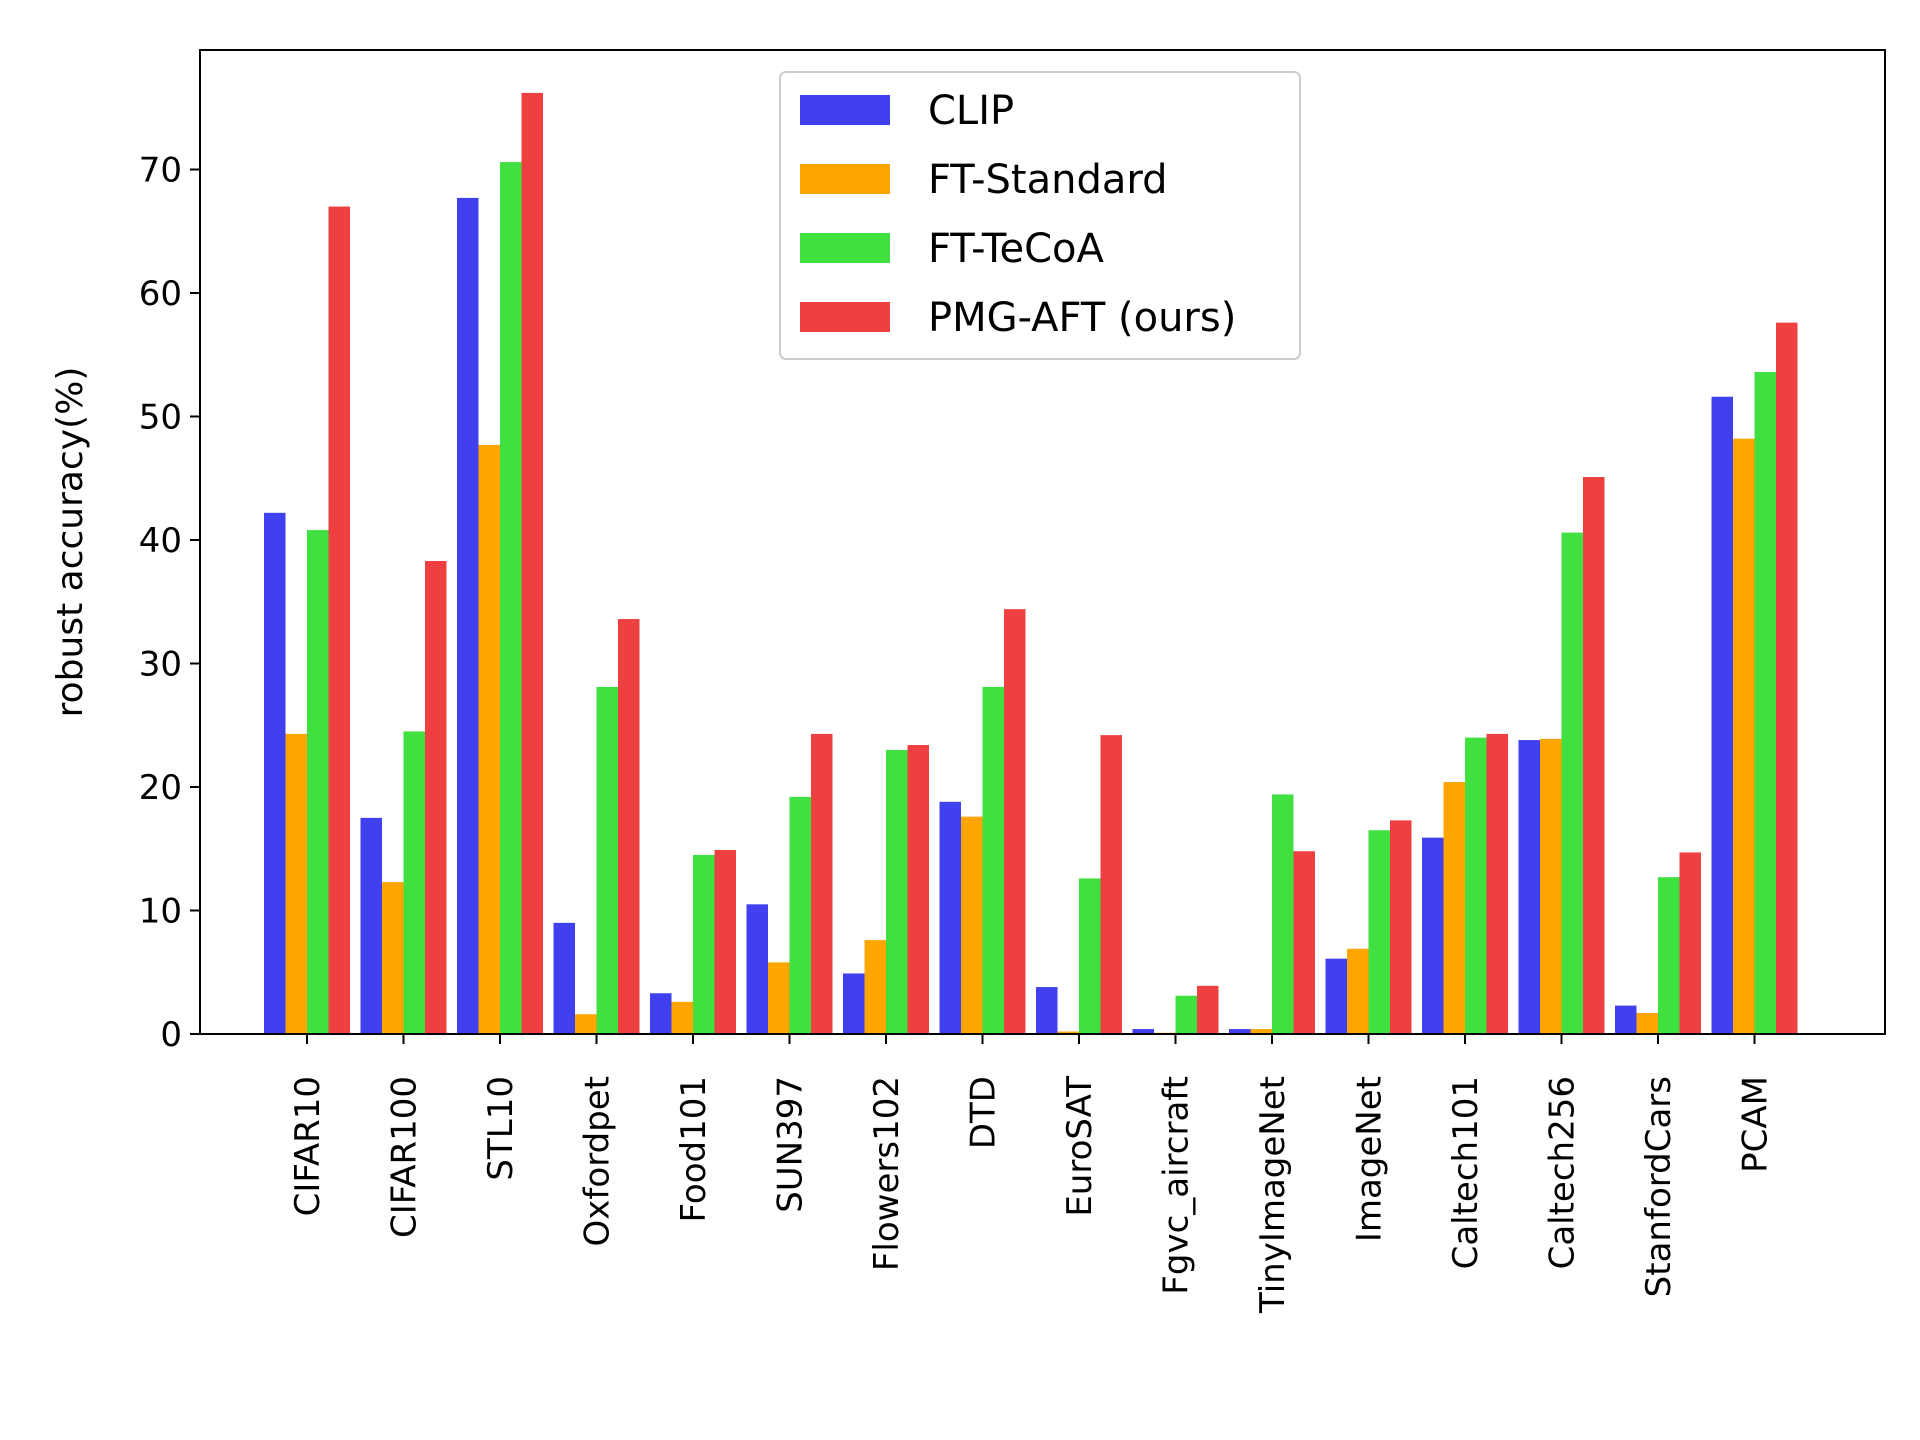  What do you see at coordinates (1690, 943) in the screenshot?
I see `bar-pmg-aft-ours-stanfordcars` at bounding box center [1690, 943].